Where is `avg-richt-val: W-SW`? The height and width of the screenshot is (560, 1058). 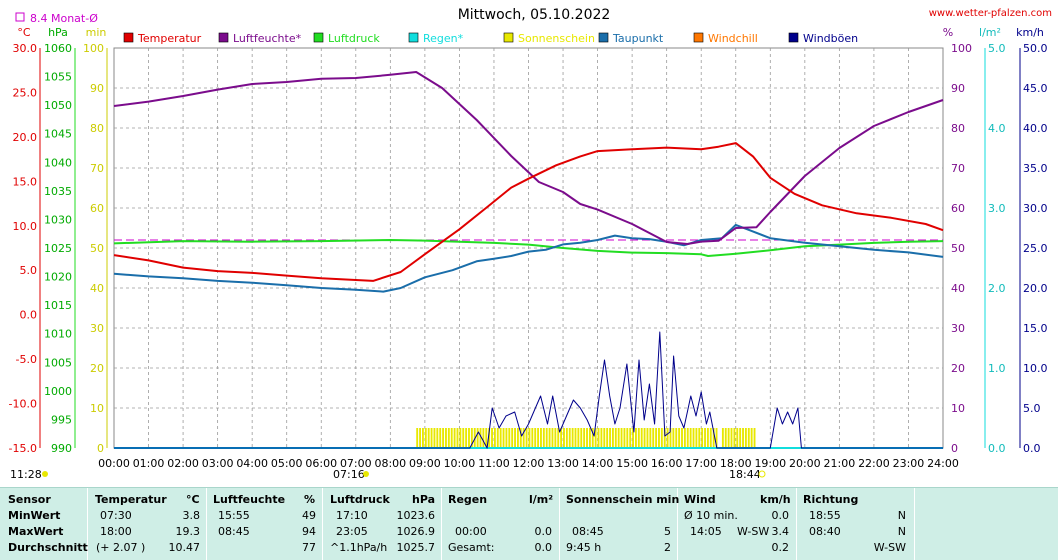 avg-richt-val: W-SW is located at coordinates (889, 547).